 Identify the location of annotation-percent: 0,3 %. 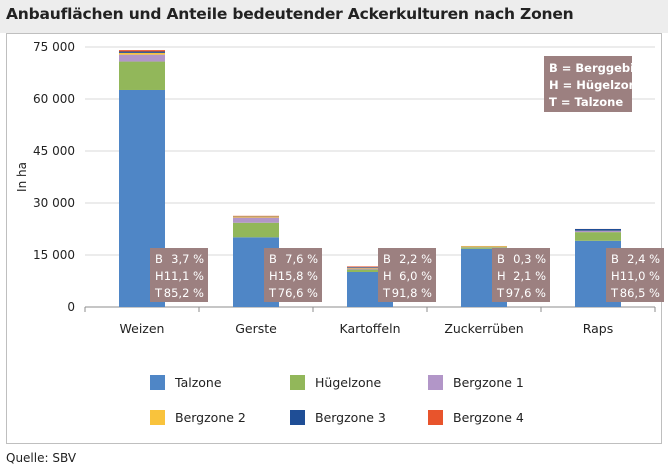
(529, 259).